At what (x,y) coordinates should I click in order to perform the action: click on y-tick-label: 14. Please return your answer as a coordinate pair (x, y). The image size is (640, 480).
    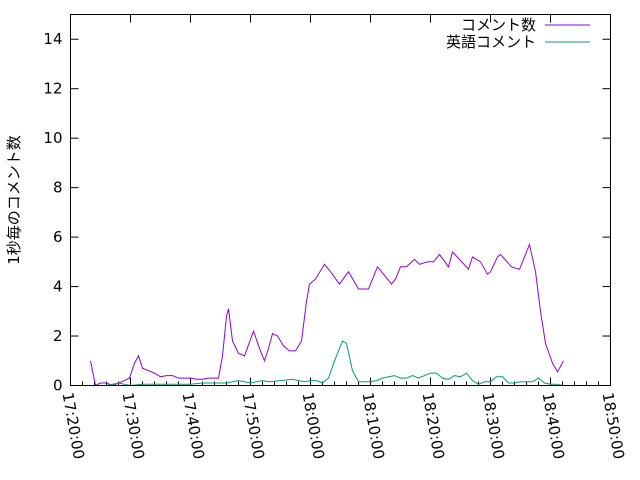
    Looking at the image, I should click on (52, 39).